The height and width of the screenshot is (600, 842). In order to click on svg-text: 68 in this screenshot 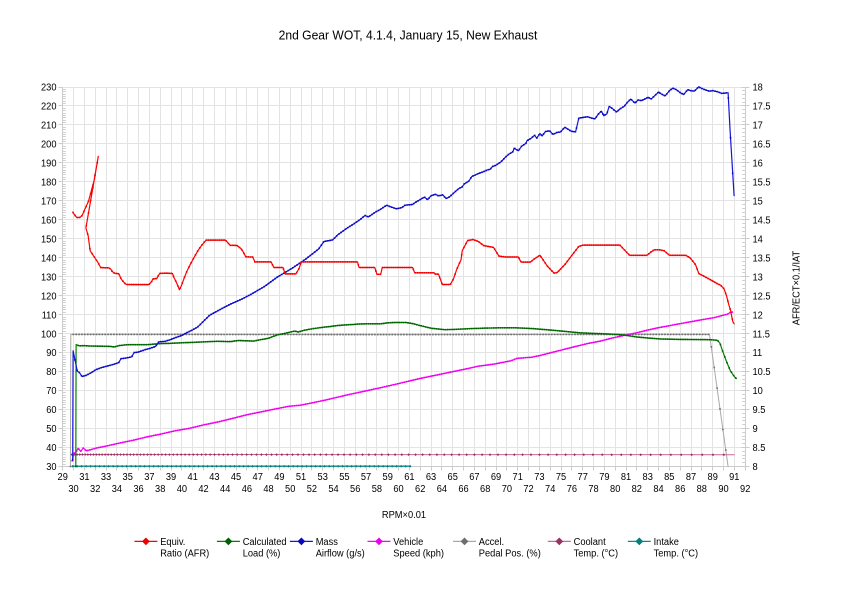, I will do `click(485, 489)`.